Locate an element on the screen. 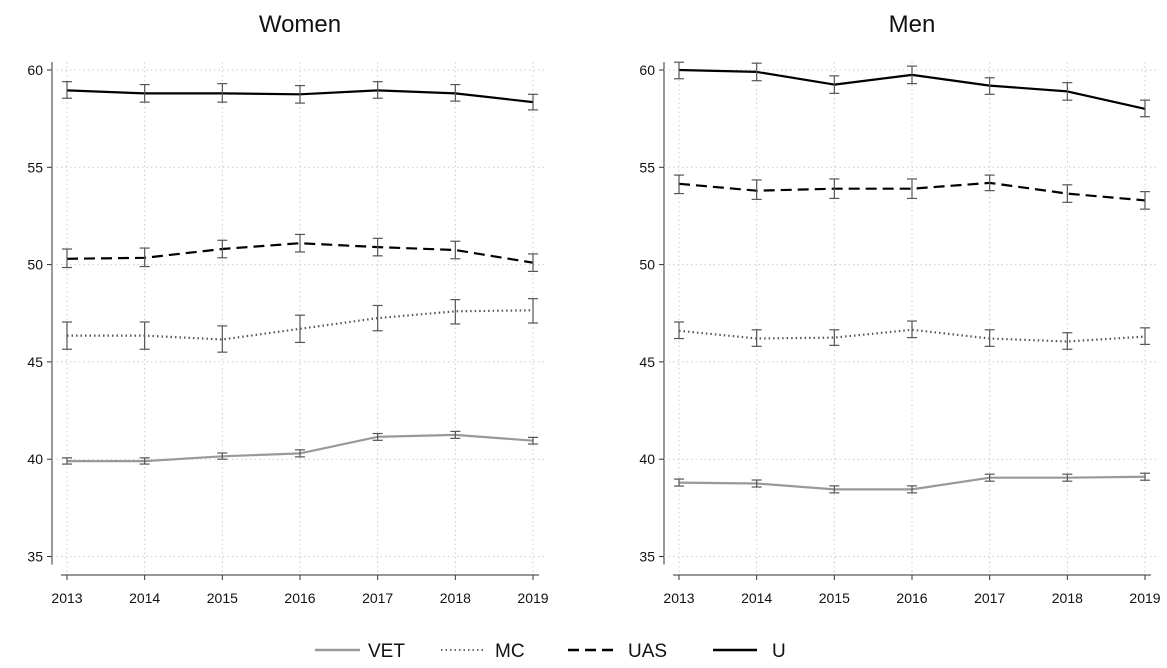 The width and height of the screenshot is (1167, 668). legend-item-u: U is located at coordinates (749, 651).